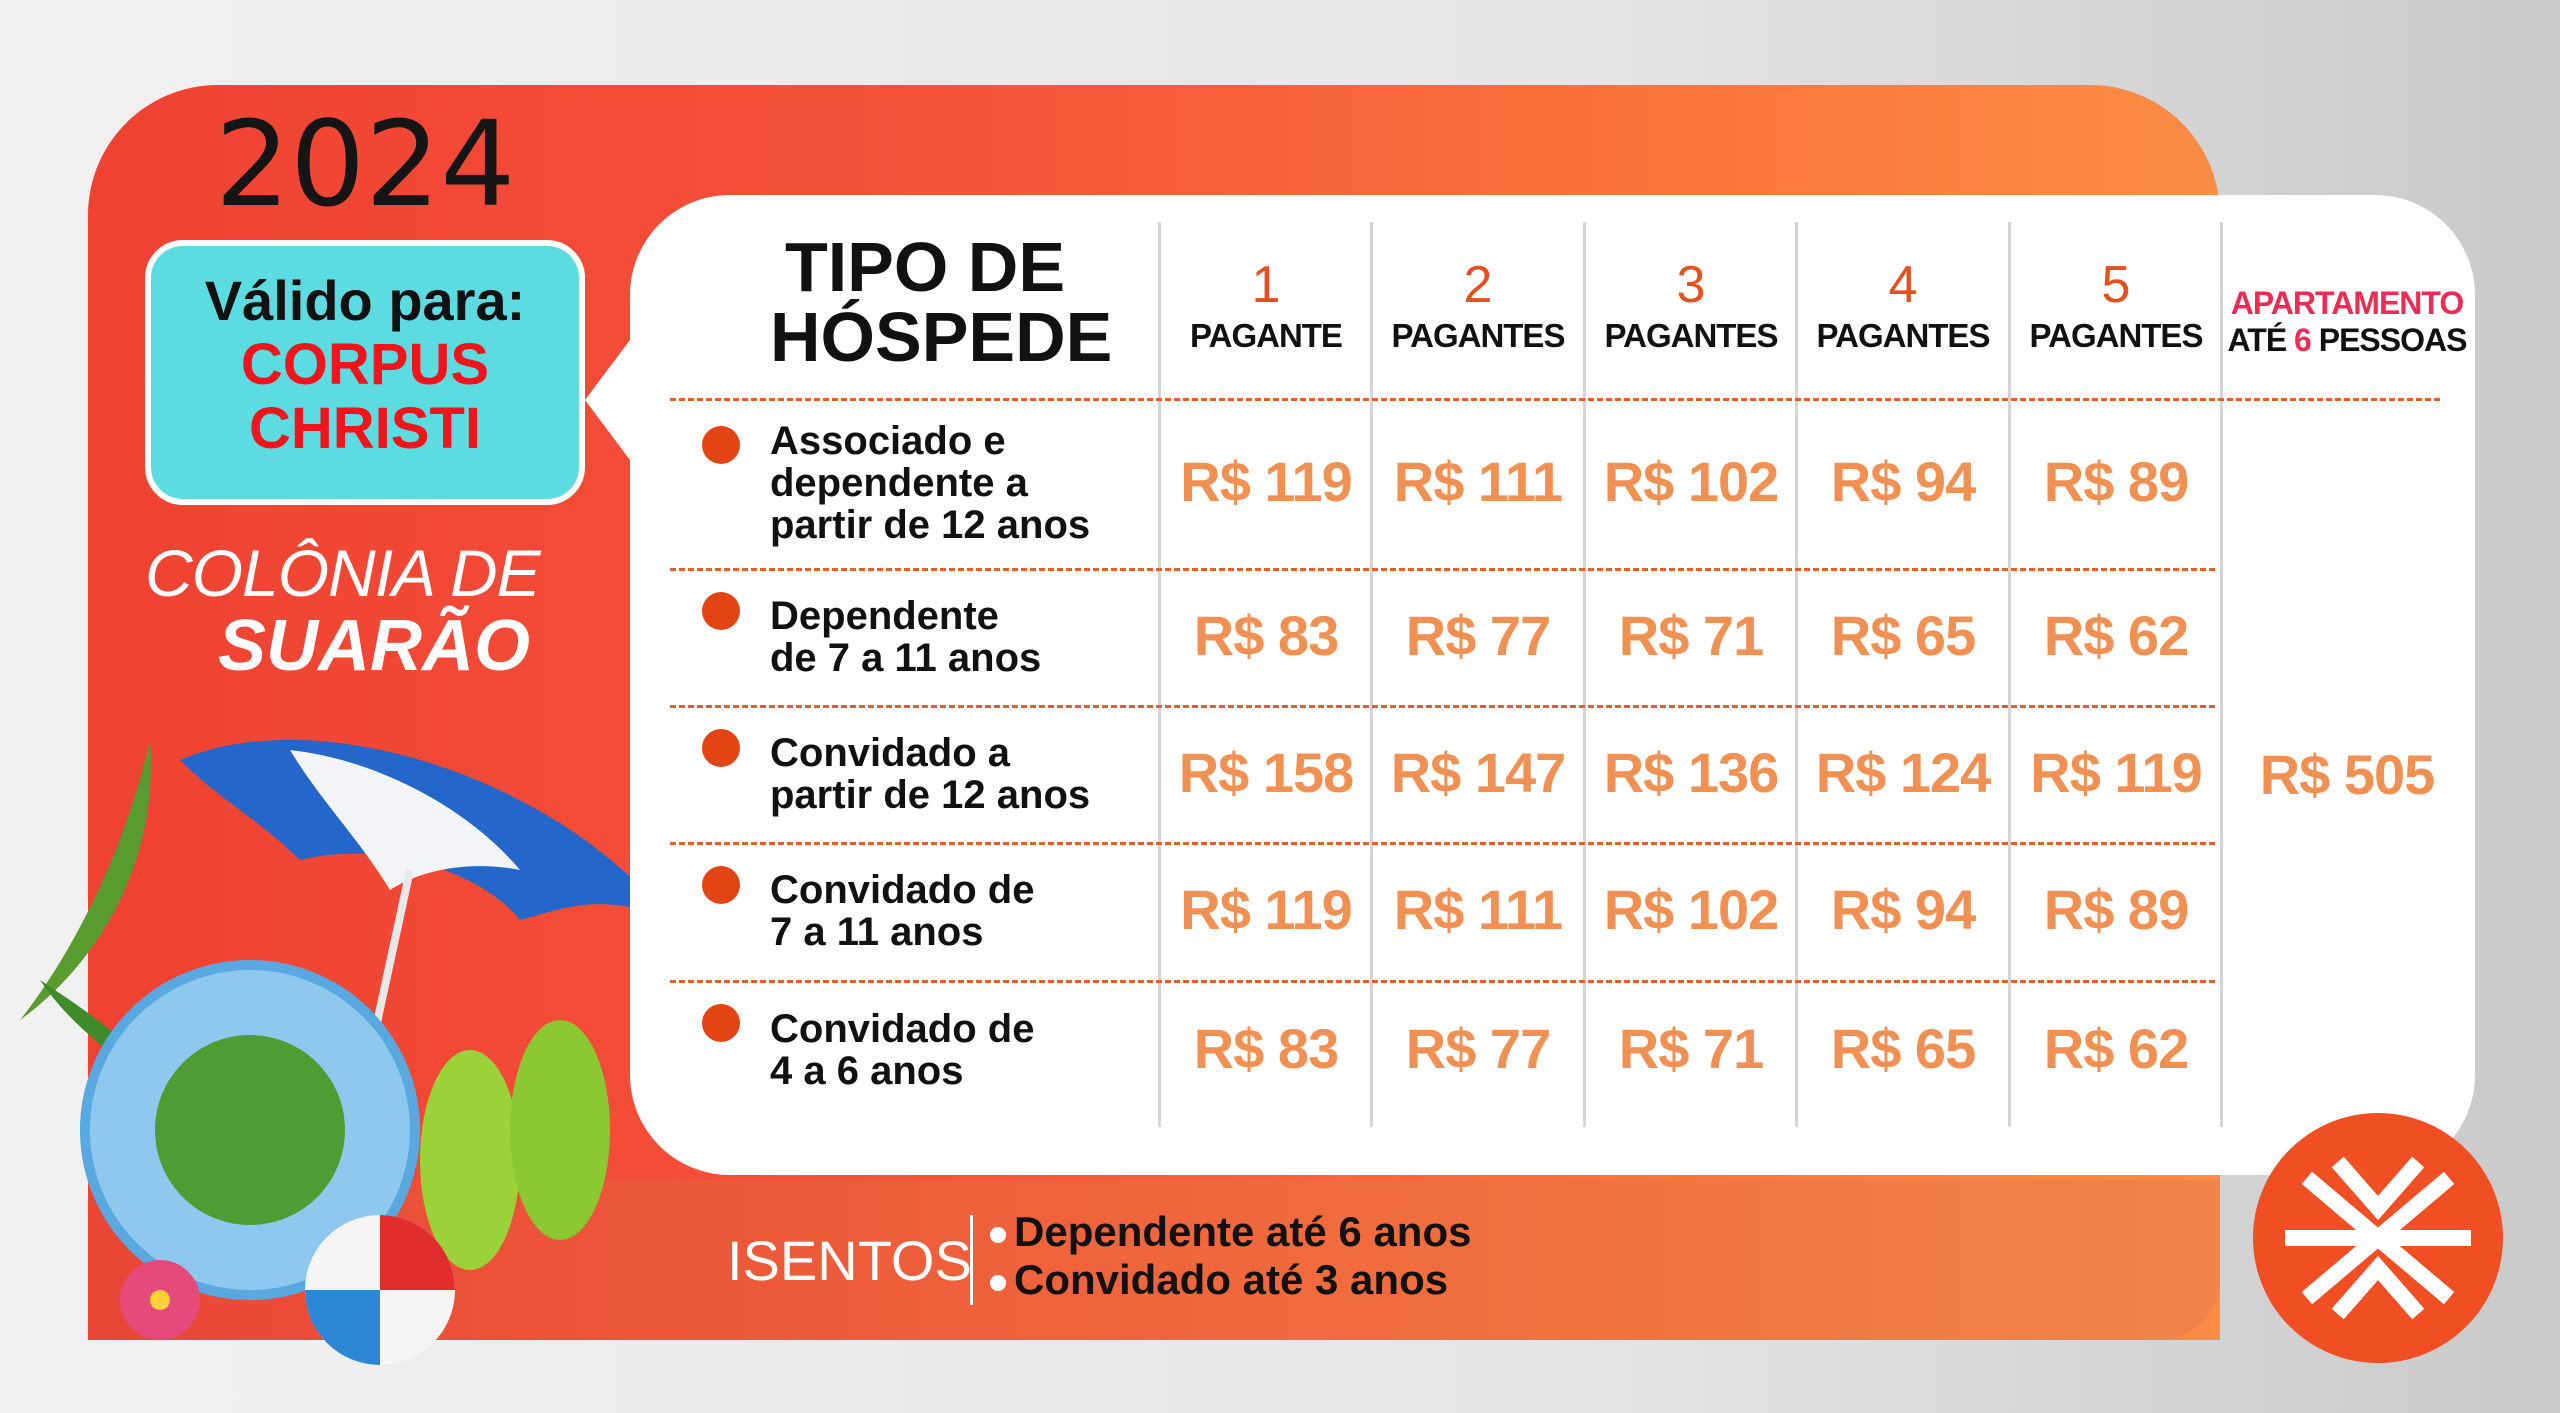  I want to click on column-header-2: 2 PAGANTES, so click(1478, 305).